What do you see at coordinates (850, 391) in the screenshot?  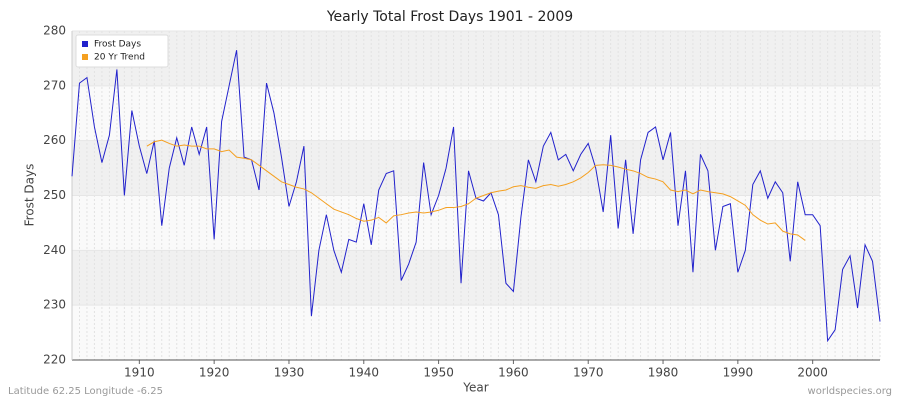 I see `footer-right: worldspecies.org` at bounding box center [850, 391].